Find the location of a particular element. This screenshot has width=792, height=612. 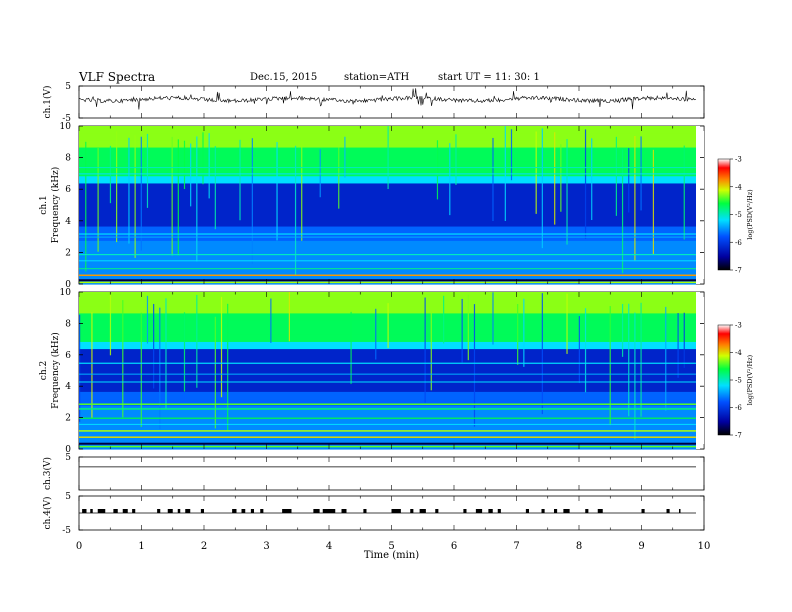

ch1-spectrogram-blank is located at coordinates (700, 205).